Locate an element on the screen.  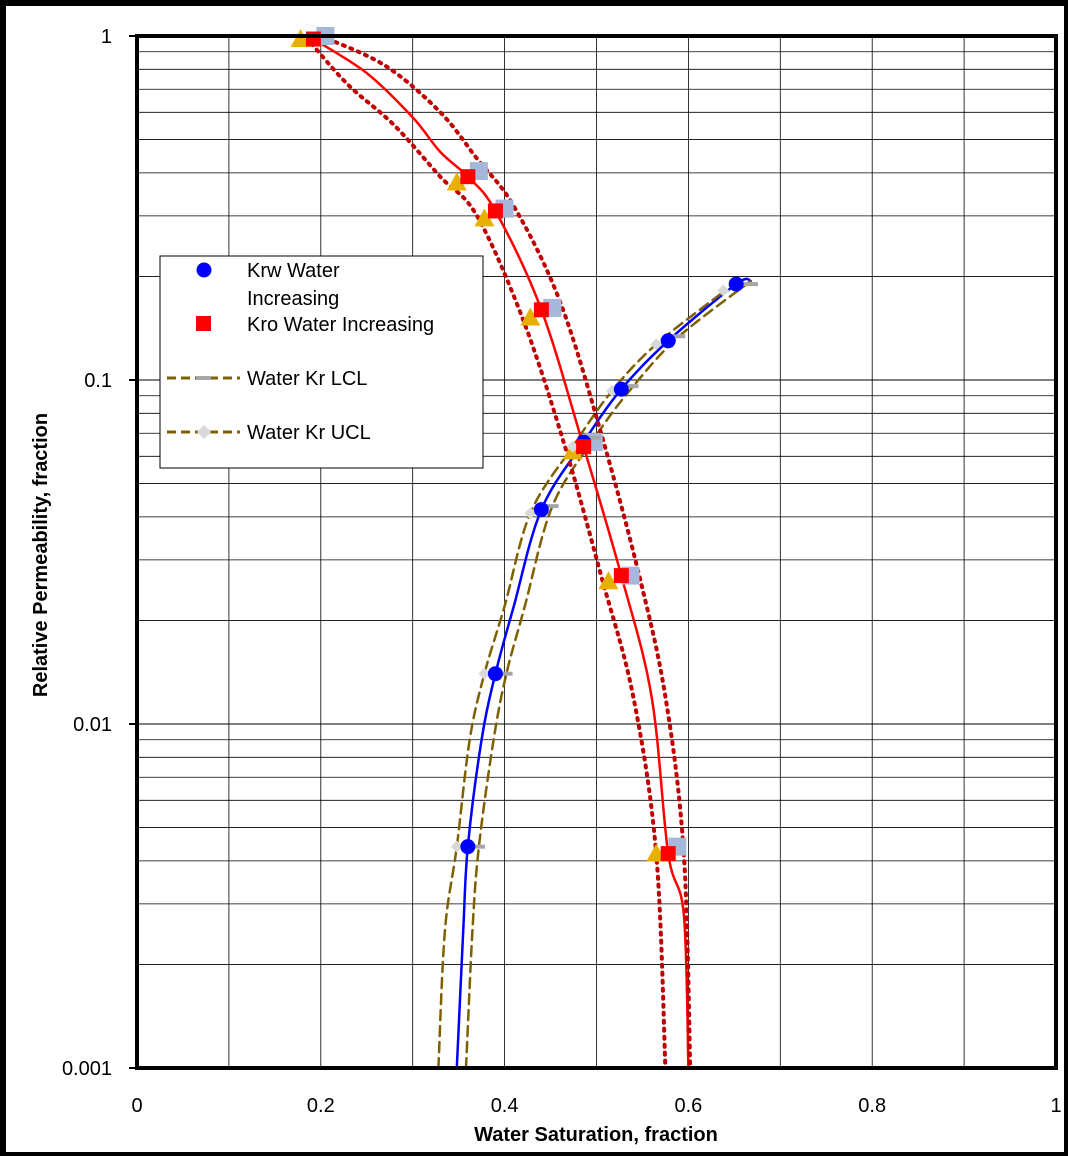
y-tick-label: 1 is located at coordinates (106, 37).